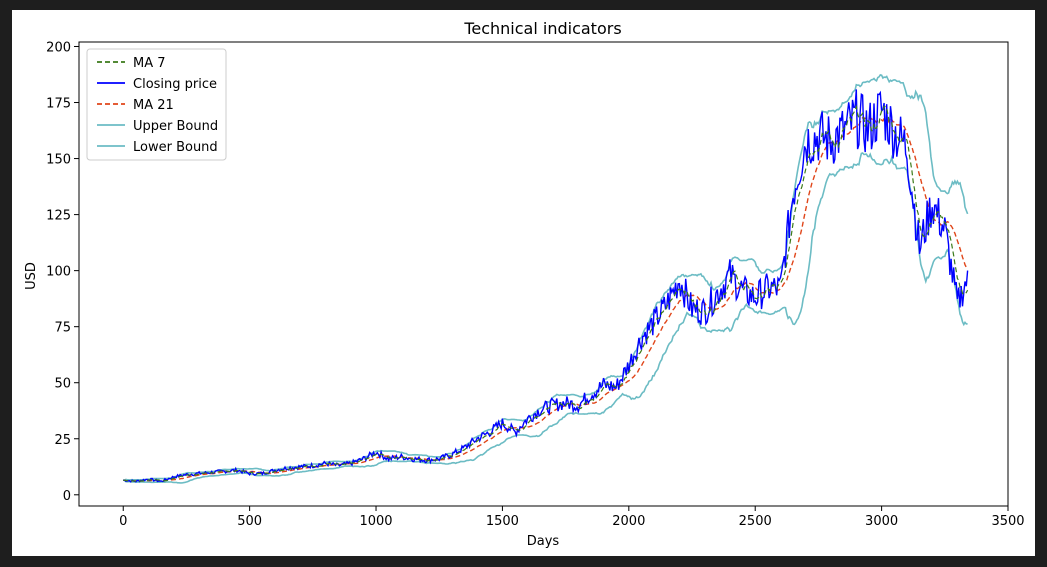 This screenshot has height=567, width=1047. I want to click on y-tick-label: 150, so click(58, 160).